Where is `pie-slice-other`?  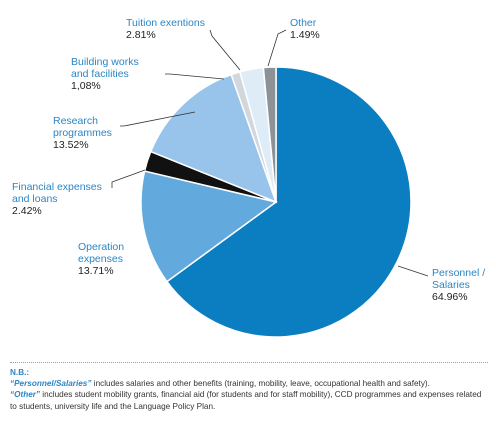 pie-slice-other is located at coordinates (269, 134).